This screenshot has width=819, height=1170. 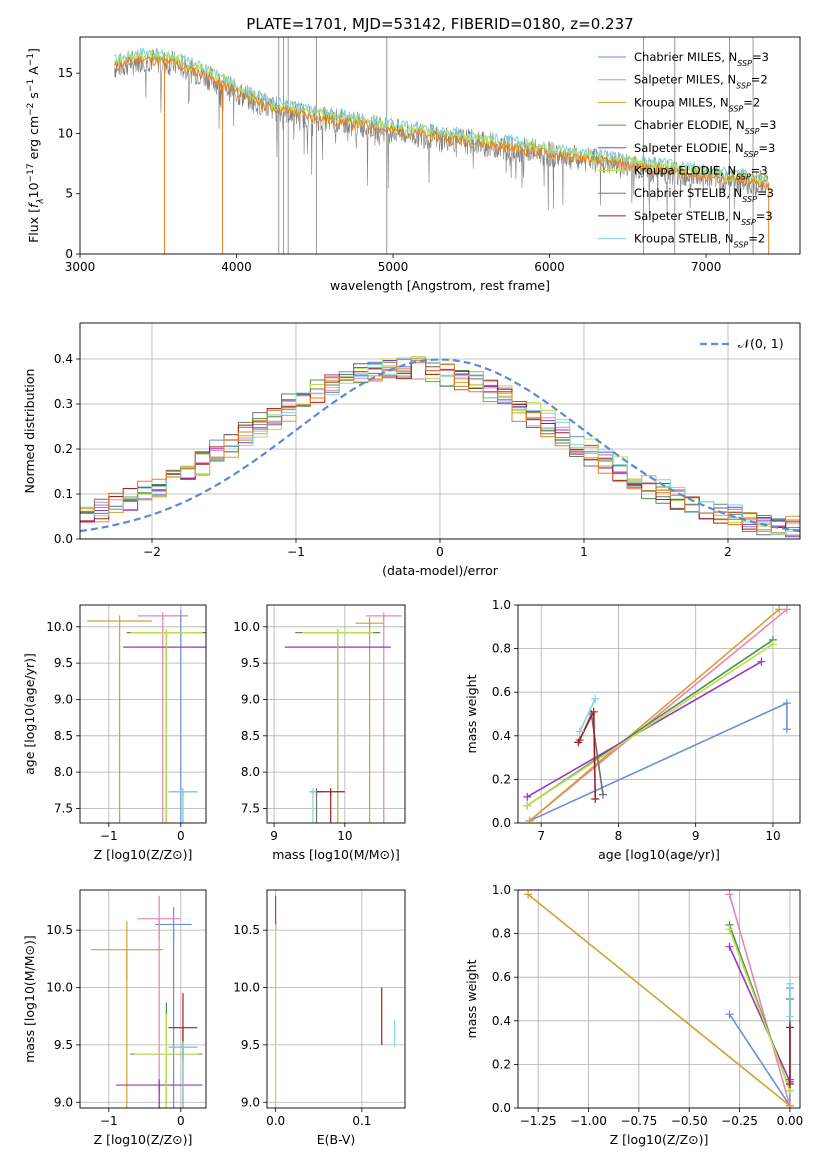 I want to click on x-tick-label: 5000, so click(x=393, y=267).